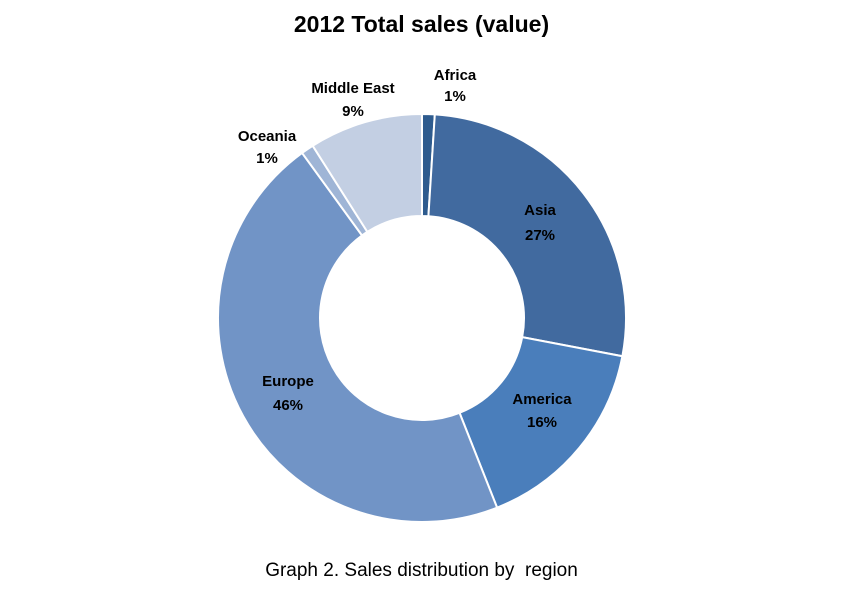 This screenshot has width=843, height=600. Describe the element at coordinates (353, 111) in the screenshot. I see `slice-label-percent: 9%` at that location.